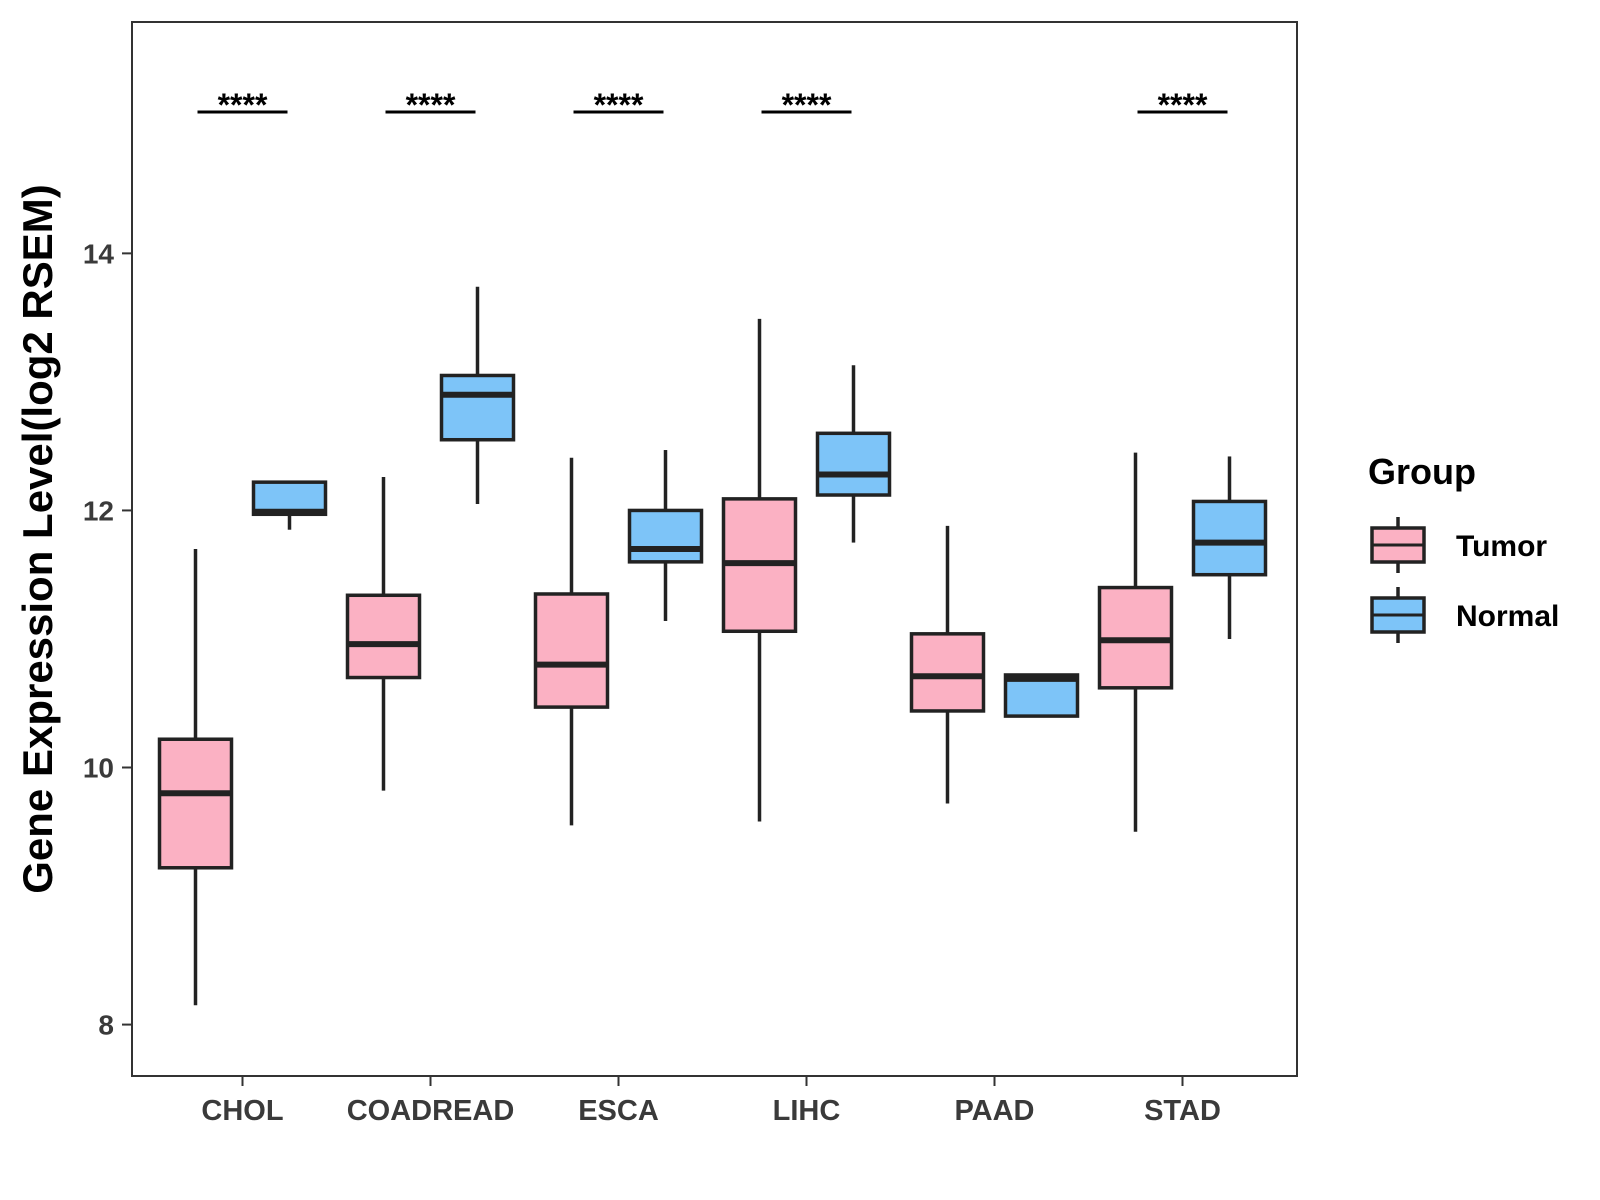  I want to click on legend-title: Group, so click(1422, 471).